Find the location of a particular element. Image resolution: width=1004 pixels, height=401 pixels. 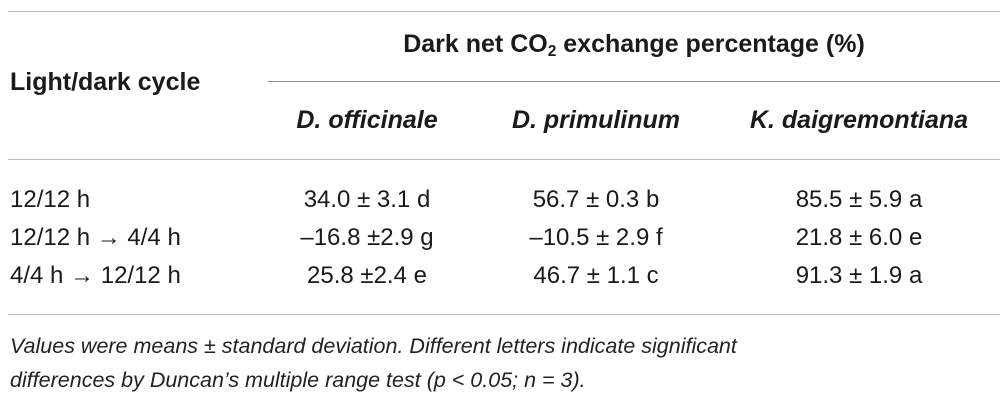

row-1-k-daigremontiana: 85.5 ± 5.9 a is located at coordinates (859, 199).